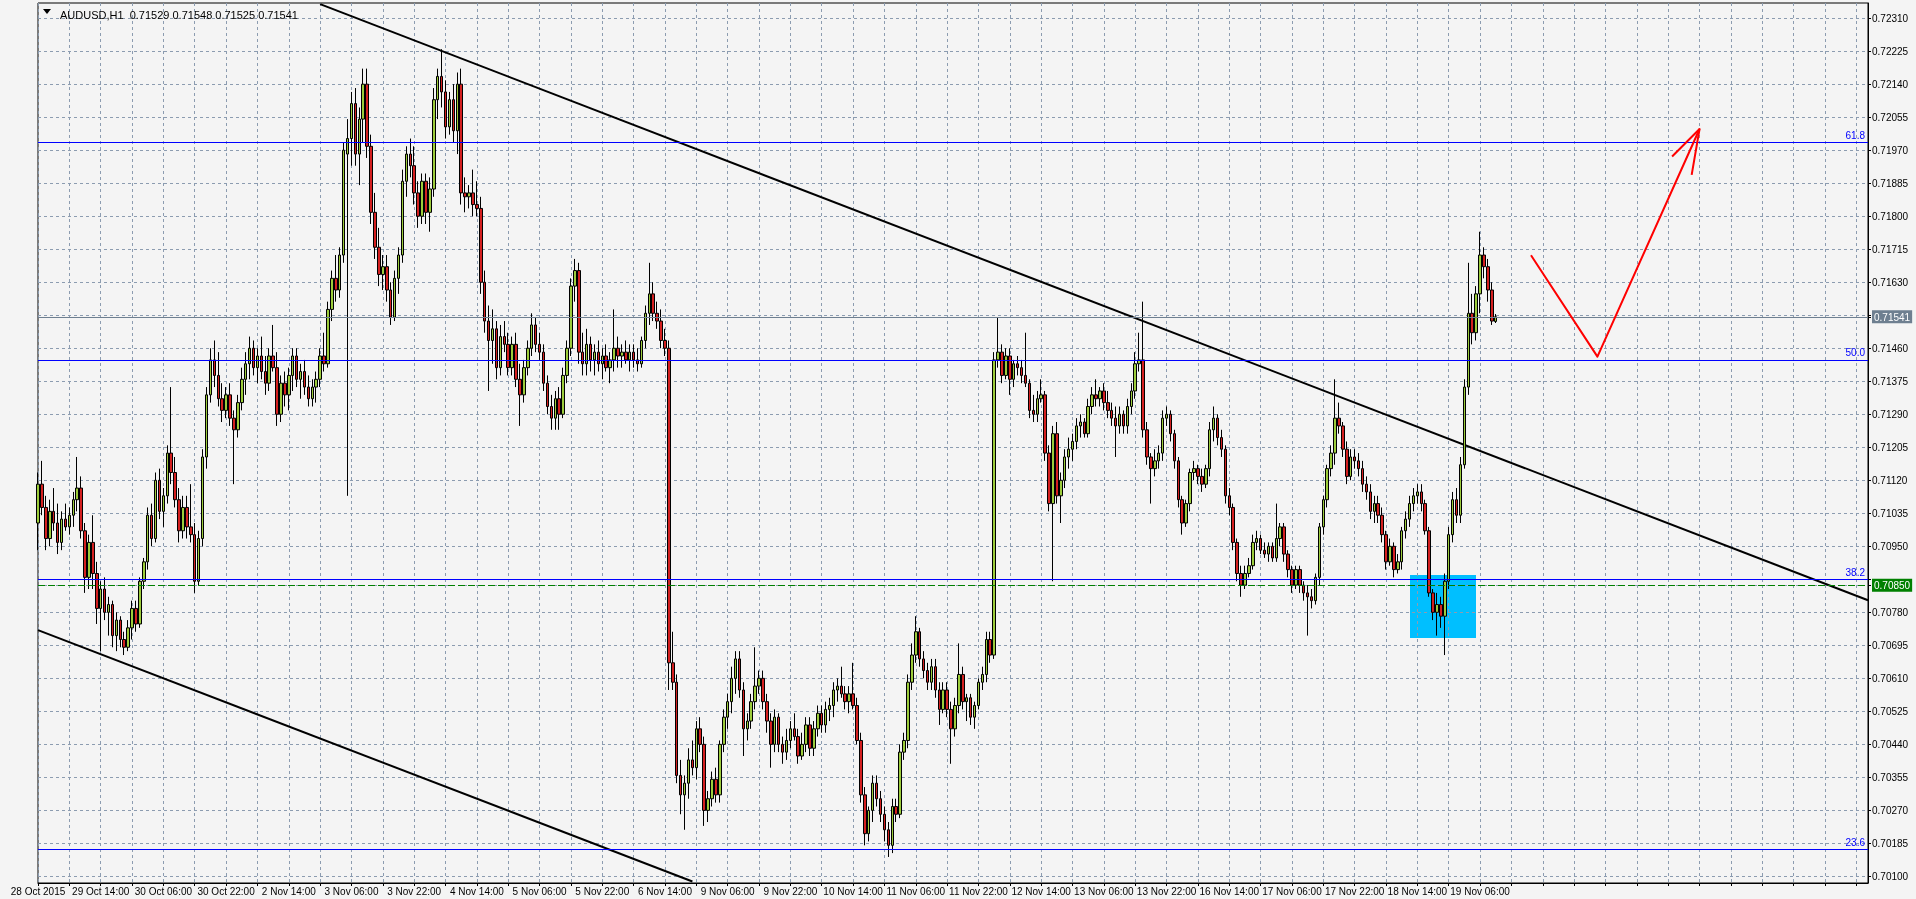  What do you see at coordinates (1892, 317) in the screenshot?
I see `y-tick-label: 0.71541` at bounding box center [1892, 317].